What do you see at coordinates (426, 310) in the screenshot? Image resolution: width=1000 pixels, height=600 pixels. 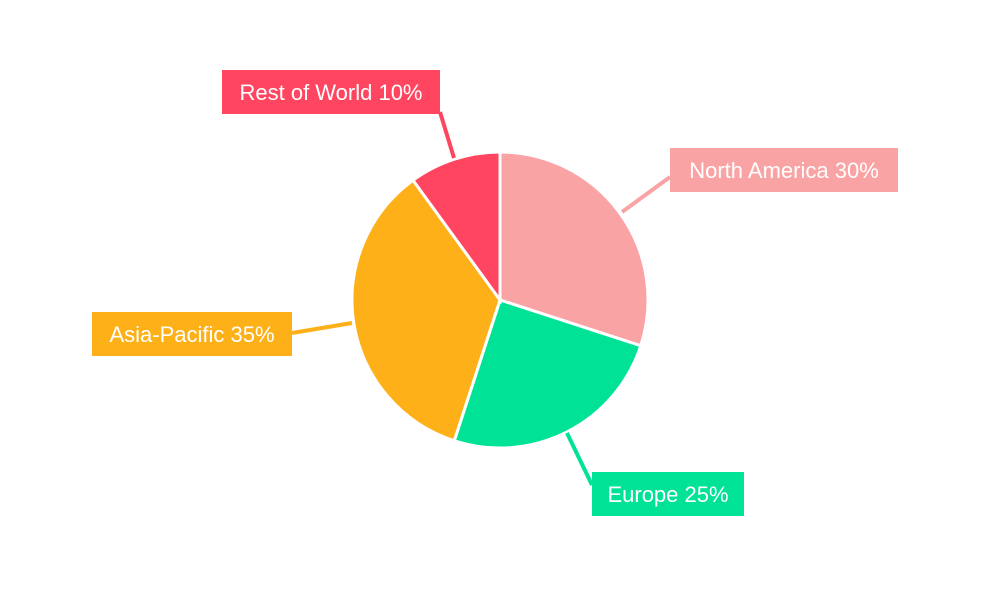 I see `pie-slice-asia-pacific` at bounding box center [426, 310].